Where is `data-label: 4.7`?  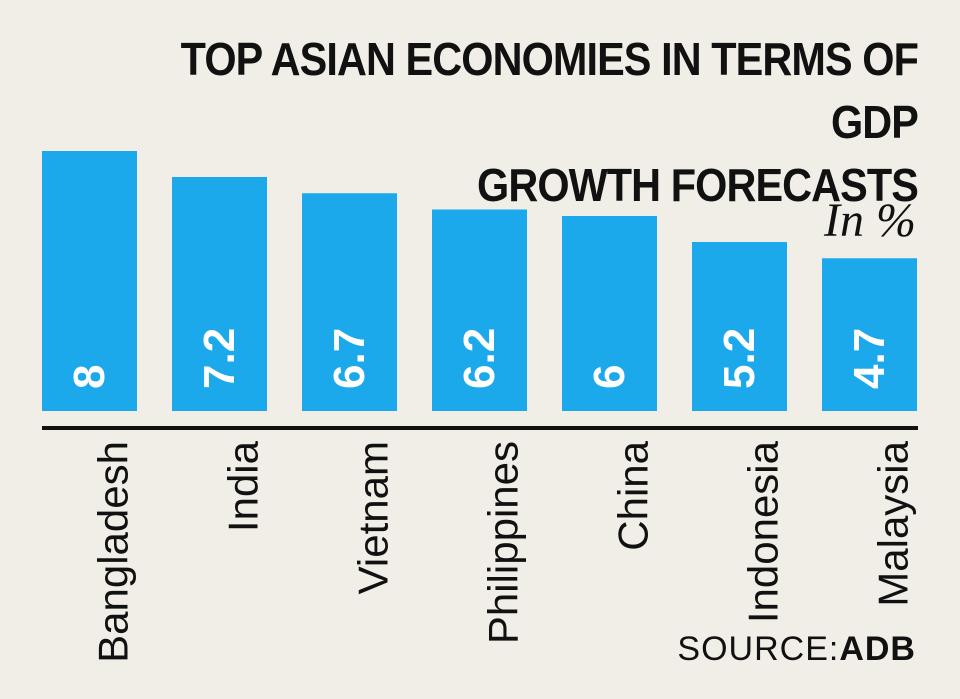 data-label: 4.7 is located at coordinates (869, 358).